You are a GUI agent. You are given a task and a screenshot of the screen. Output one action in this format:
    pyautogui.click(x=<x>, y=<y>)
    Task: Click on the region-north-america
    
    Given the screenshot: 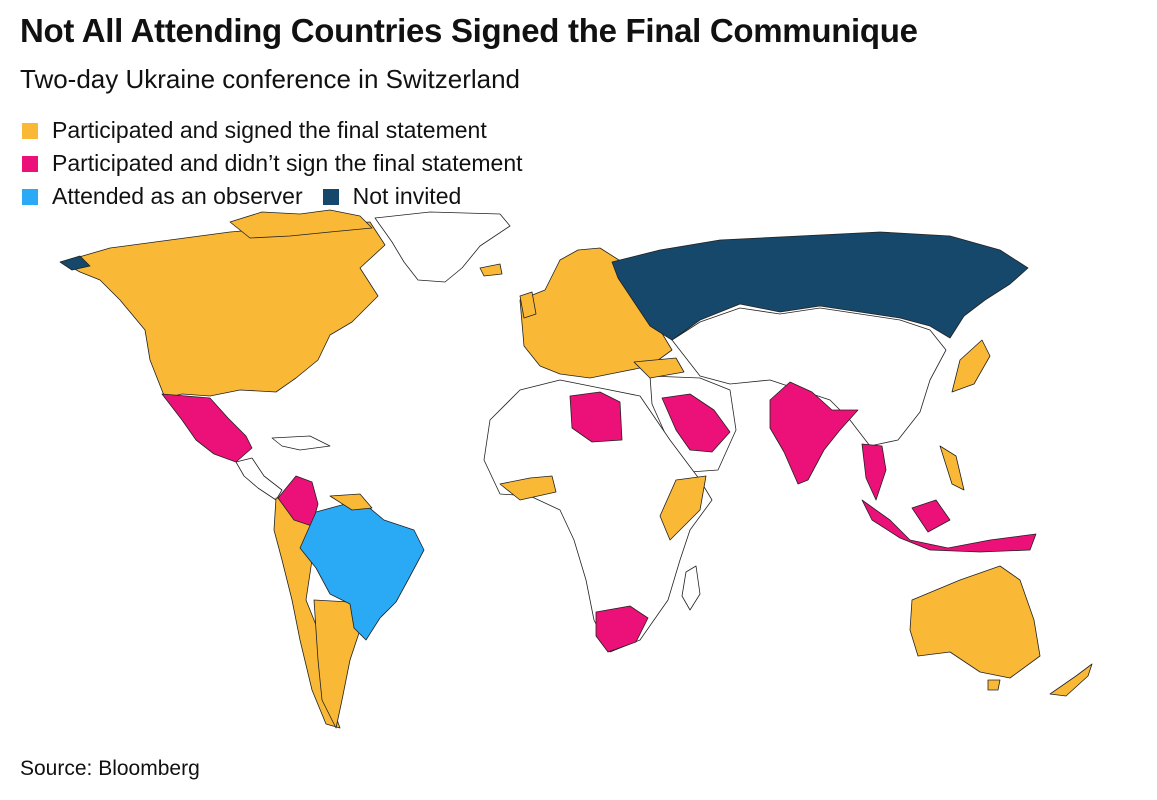 What is the action you would take?
    pyautogui.click(x=223, y=310)
    